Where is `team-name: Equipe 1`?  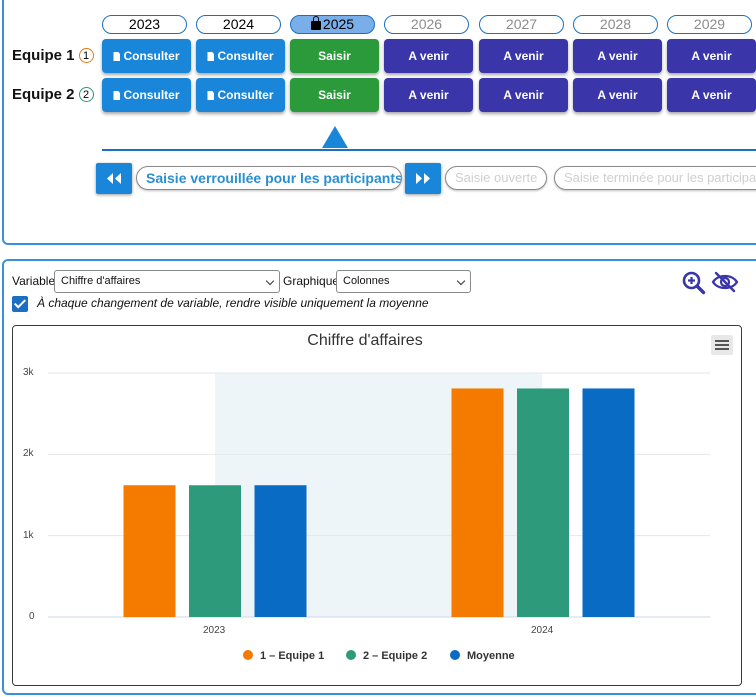
team-name: Equipe 1 is located at coordinates (43, 55).